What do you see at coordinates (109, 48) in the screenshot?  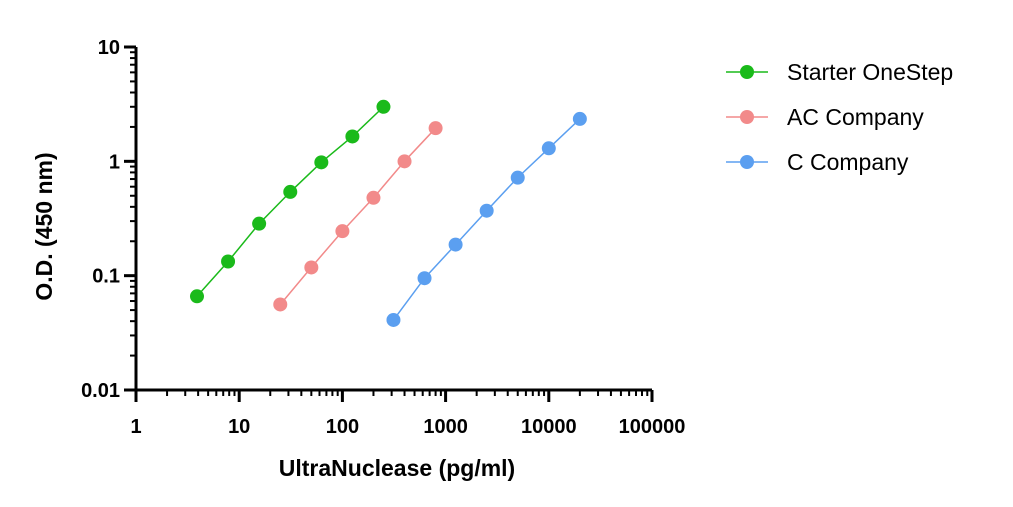 I see `y-tick-label: 10` at bounding box center [109, 48].